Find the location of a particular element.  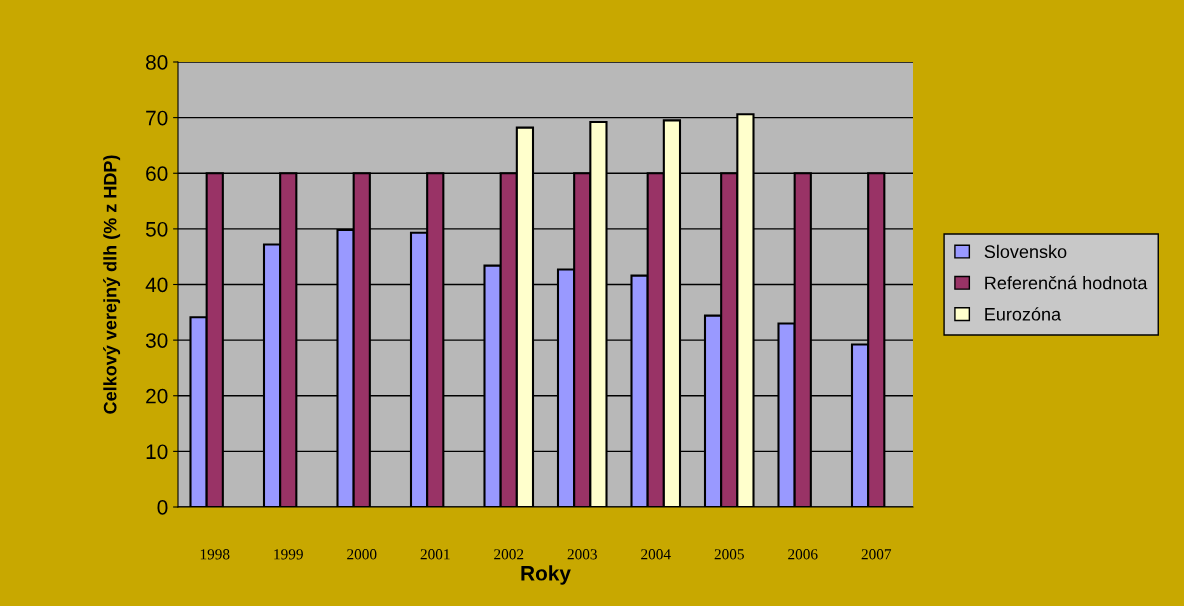

y-tick-label: 60 is located at coordinates (157, 173).